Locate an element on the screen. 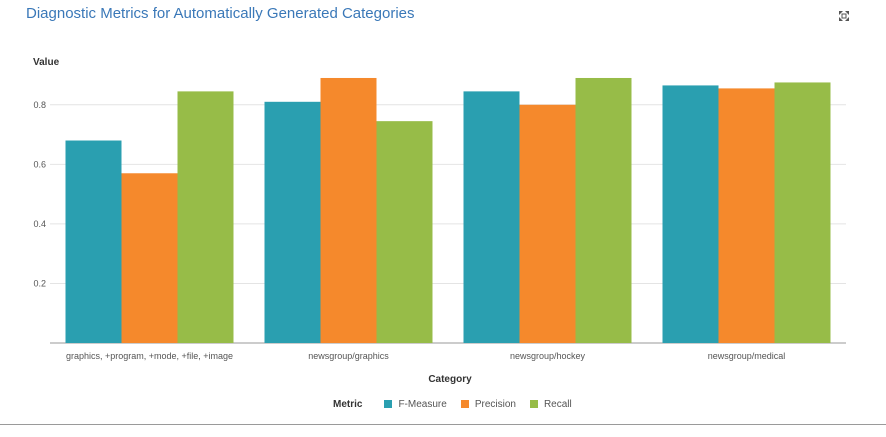 This screenshot has height=437, width=886. bottom-divider is located at coordinates (443, 424).